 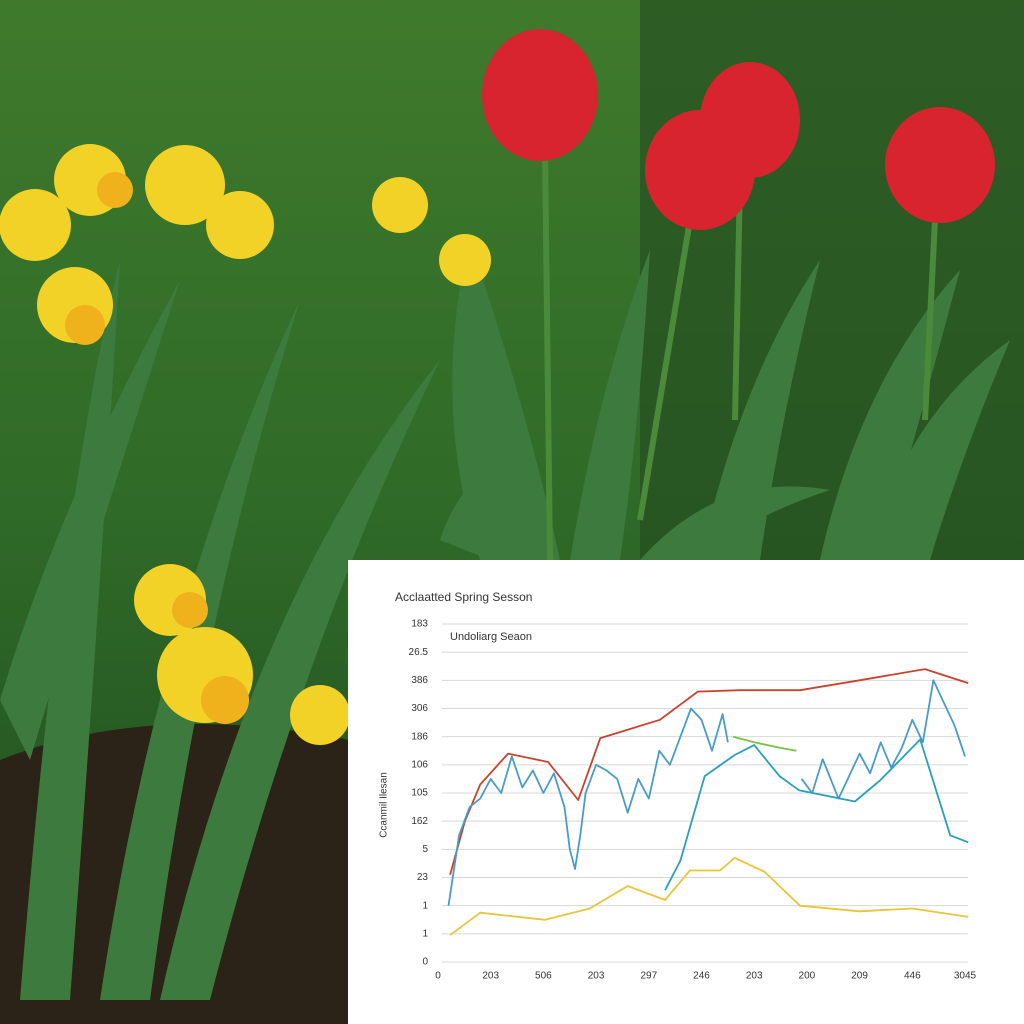 I want to click on x-tick-label: 446, so click(x=912, y=976).